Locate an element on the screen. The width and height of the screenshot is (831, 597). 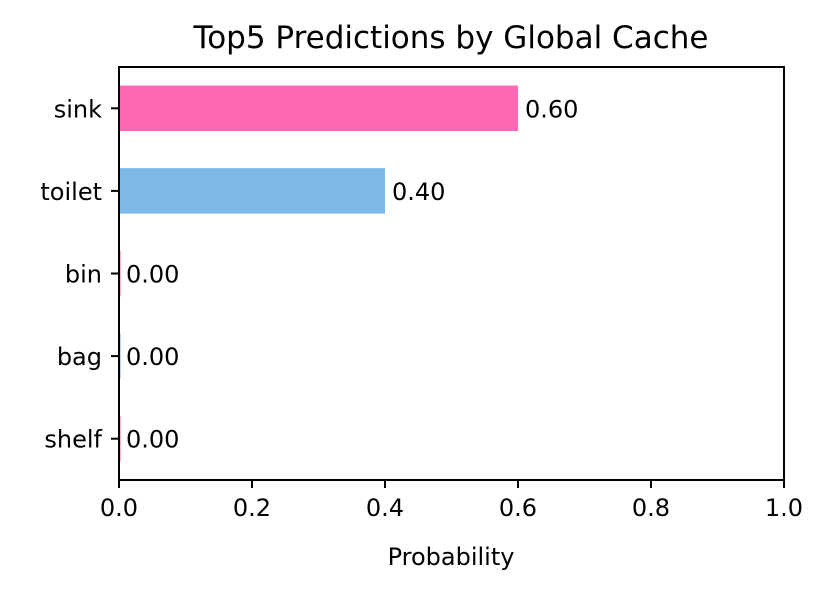
x-tick-label: 0.4 is located at coordinates (385, 508).